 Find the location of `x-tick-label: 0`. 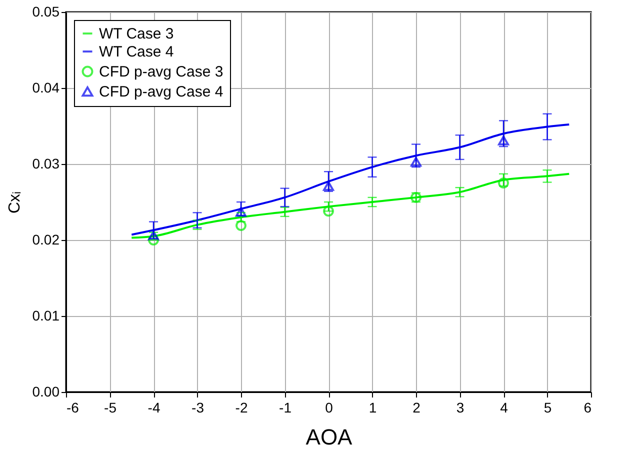

x-tick-label: 0 is located at coordinates (329, 408).